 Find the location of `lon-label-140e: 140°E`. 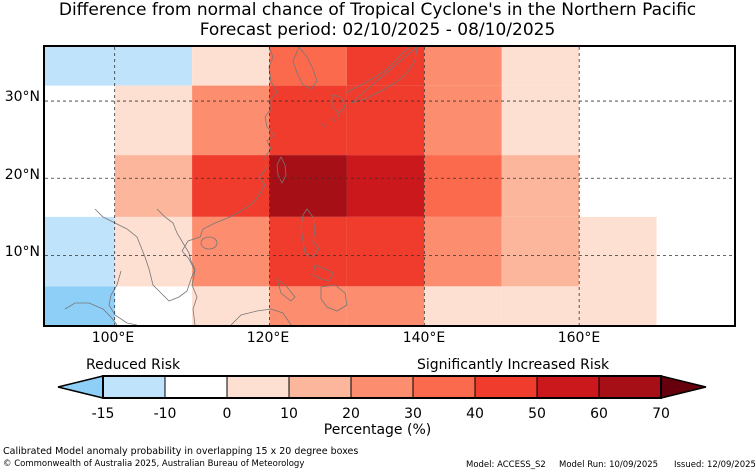

lon-label-140e: 140°E is located at coordinates (424, 338).